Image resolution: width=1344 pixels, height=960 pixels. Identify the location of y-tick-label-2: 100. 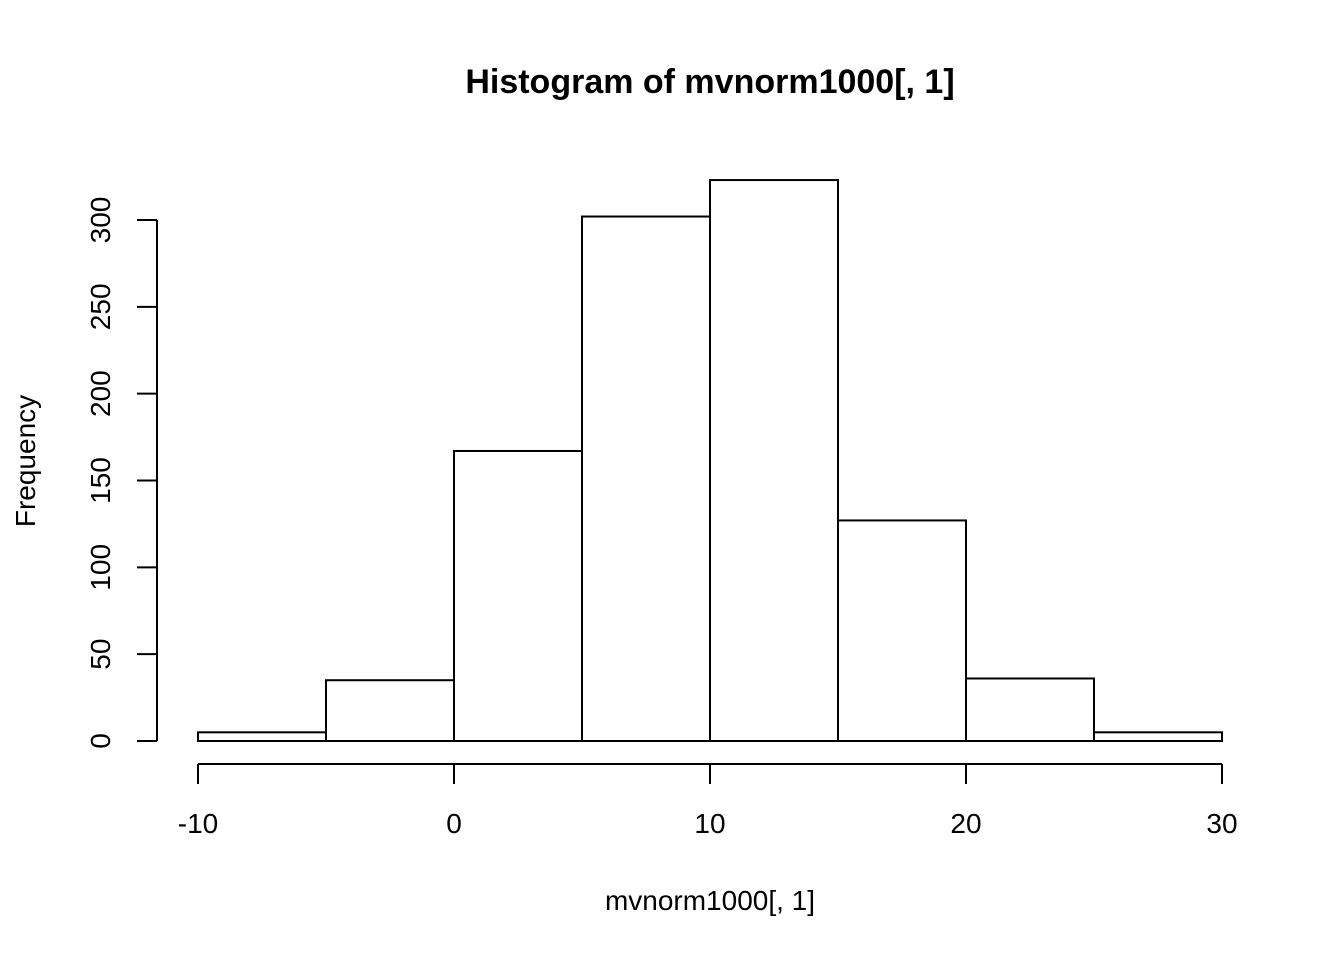
(100, 567).